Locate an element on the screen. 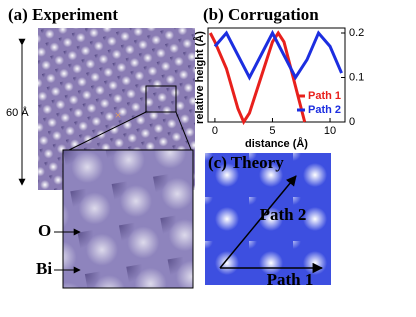 The height and width of the screenshot is (317, 416). x-tick-label: 10 is located at coordinates (330, 131).